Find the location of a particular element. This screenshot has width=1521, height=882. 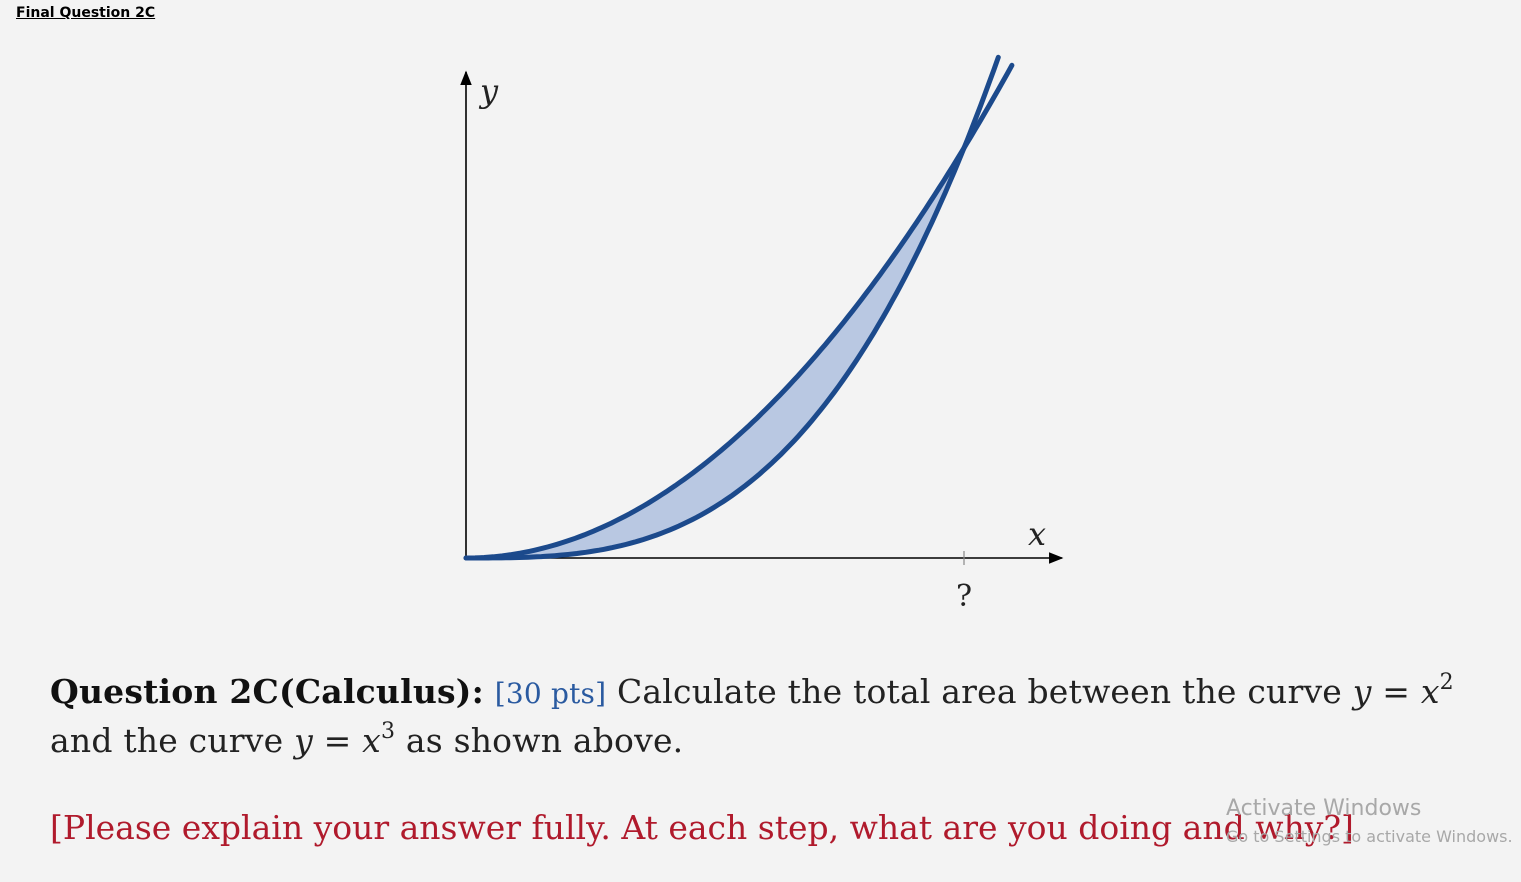

points-badge: [30 pts] is located at coordinates (550, 693).